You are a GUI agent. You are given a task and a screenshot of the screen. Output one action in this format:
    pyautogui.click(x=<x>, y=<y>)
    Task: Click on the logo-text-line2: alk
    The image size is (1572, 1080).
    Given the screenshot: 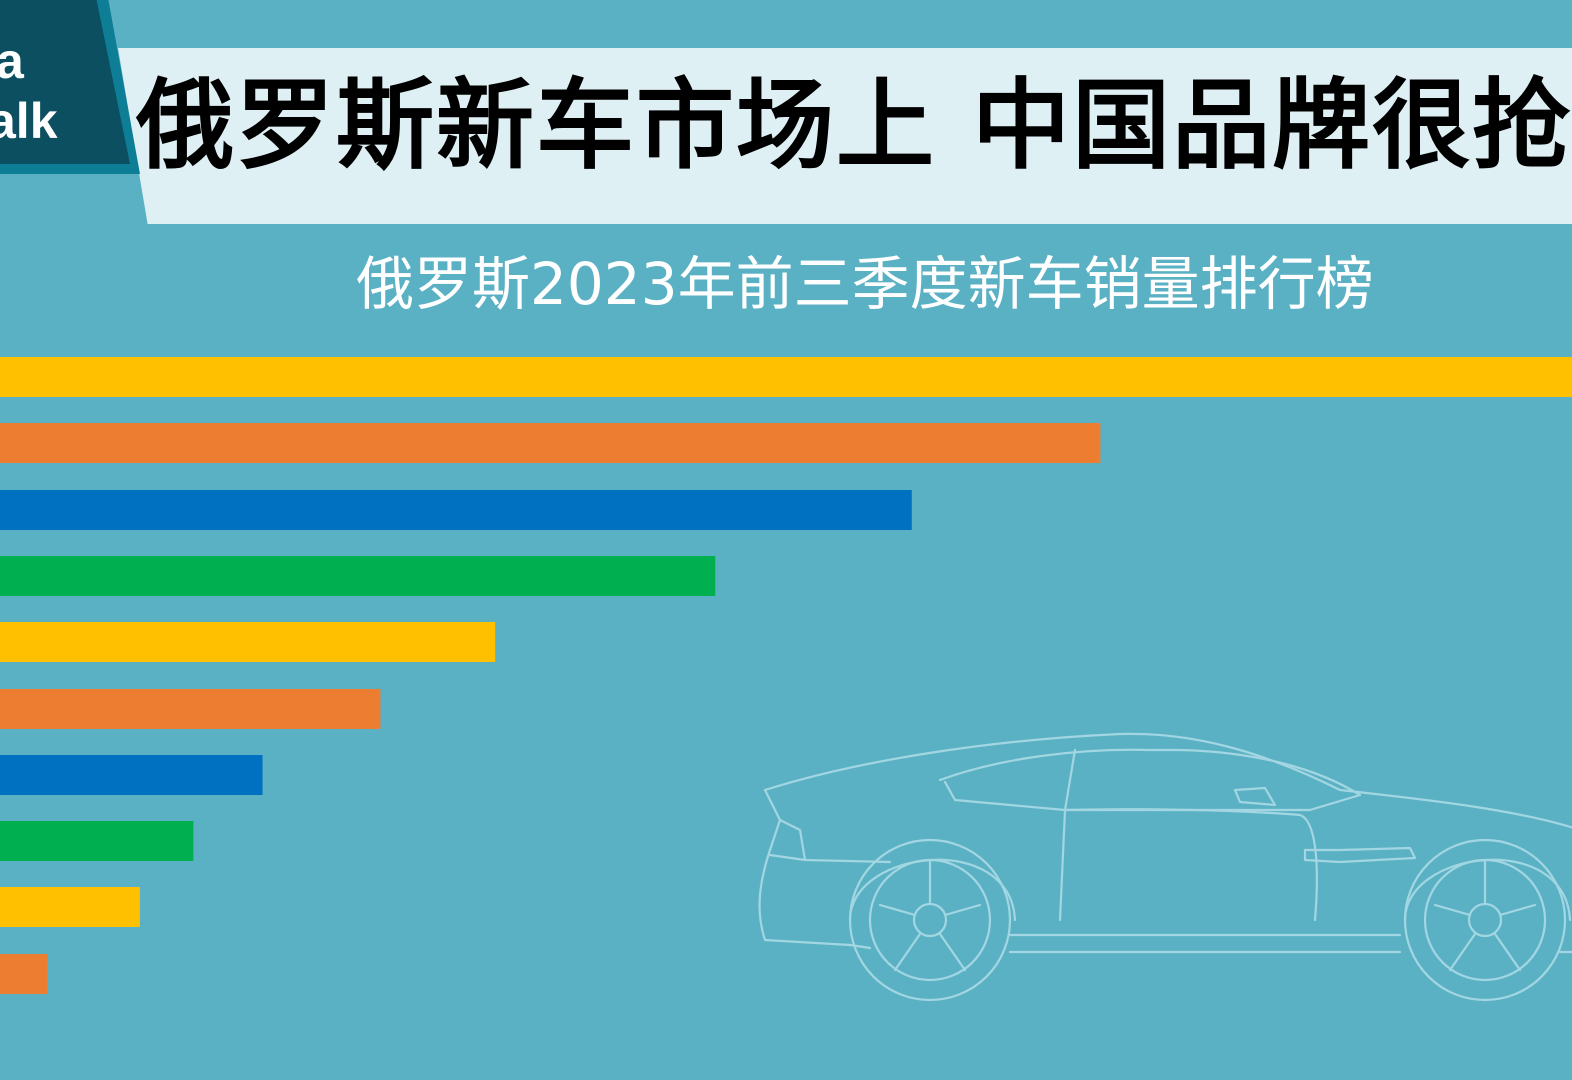 What is the action you would take?
    pyautogui.click(x=29, y=121)
    